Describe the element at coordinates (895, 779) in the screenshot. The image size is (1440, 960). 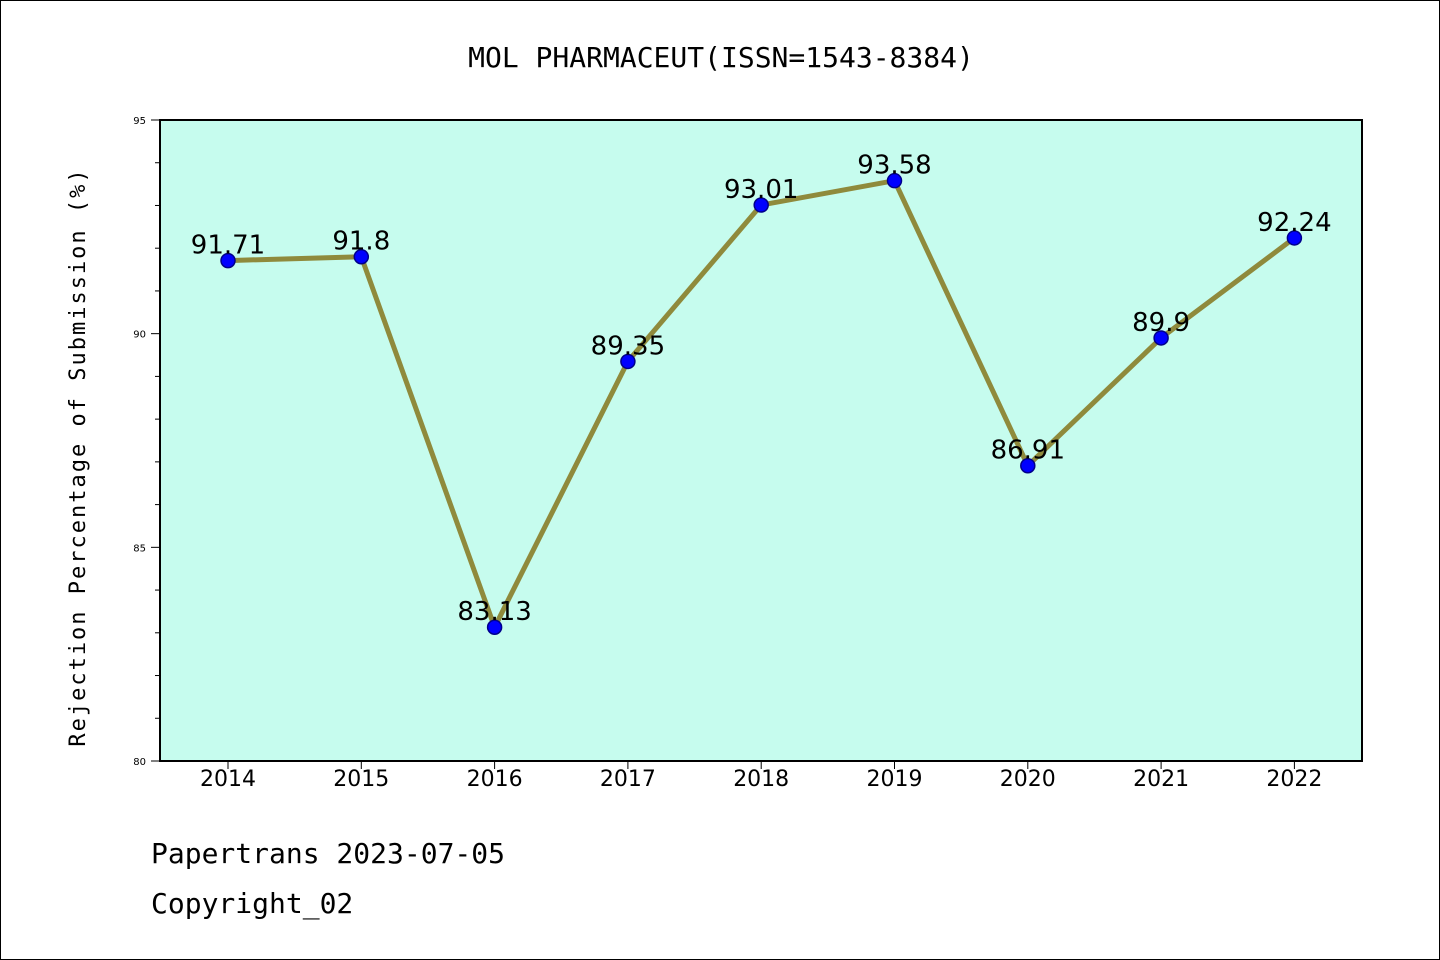
I see `x-tick-label: 2019` at that location.